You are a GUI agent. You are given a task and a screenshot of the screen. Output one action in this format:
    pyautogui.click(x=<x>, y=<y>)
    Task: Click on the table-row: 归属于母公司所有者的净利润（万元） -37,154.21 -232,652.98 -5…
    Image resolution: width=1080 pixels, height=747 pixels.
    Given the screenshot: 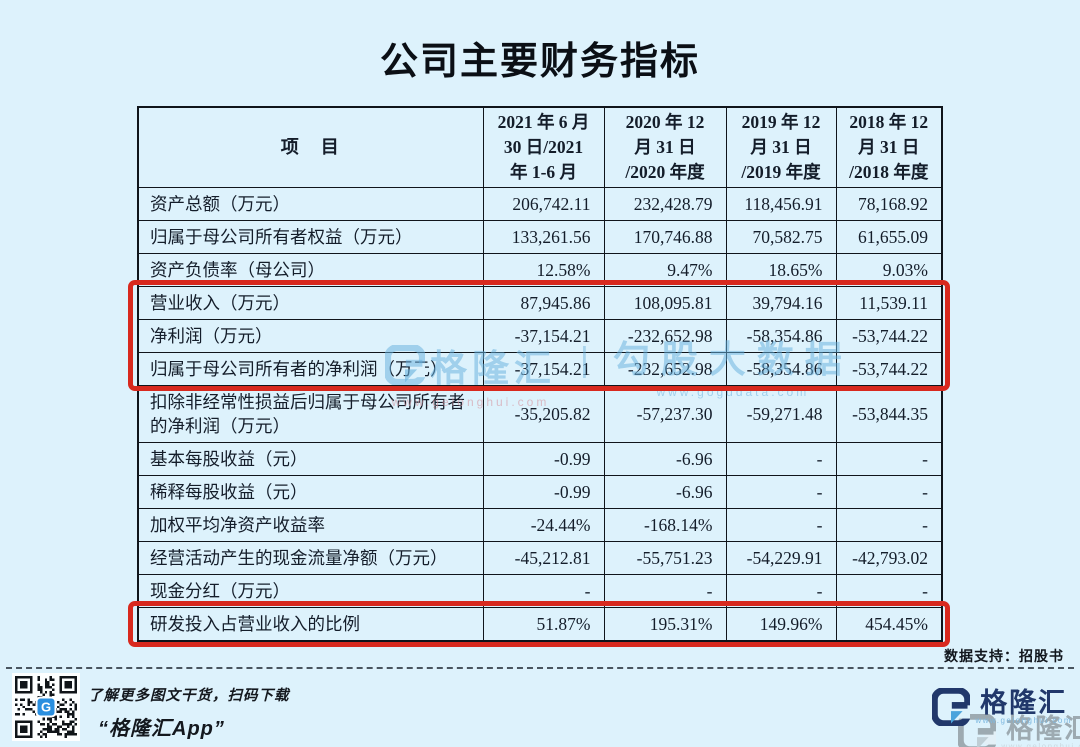 What is the action you would take?
    pyautogui.click(x=540, y=369)
    